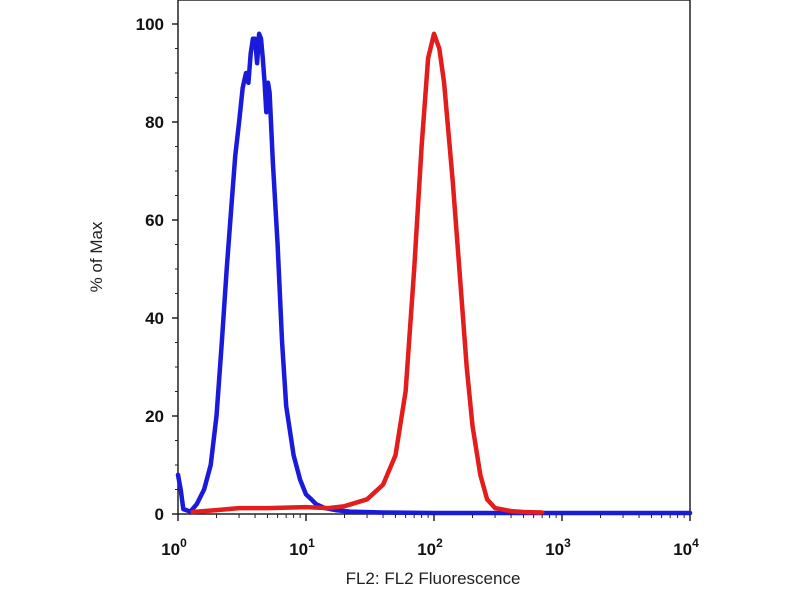 This screenshot has width=800, height=600. What do you see at coordinates (150, 24) in the screenshot?
I see `y-tick-label: 100` at bounding box center [150, 24].